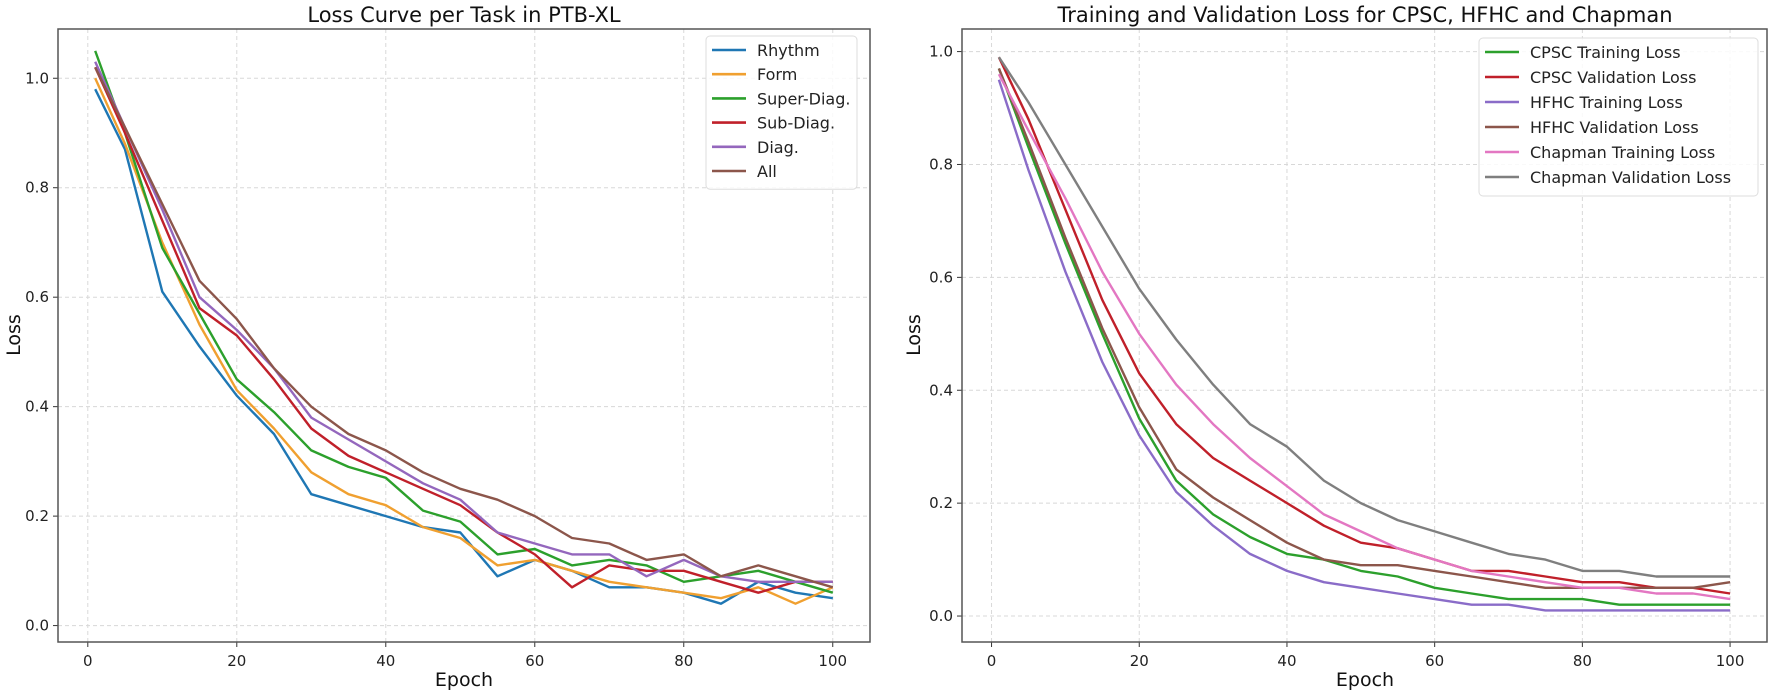 The image size is (1772, 693). I want to click on legend-label: CPSC Training Loss, so click(1605, 52).